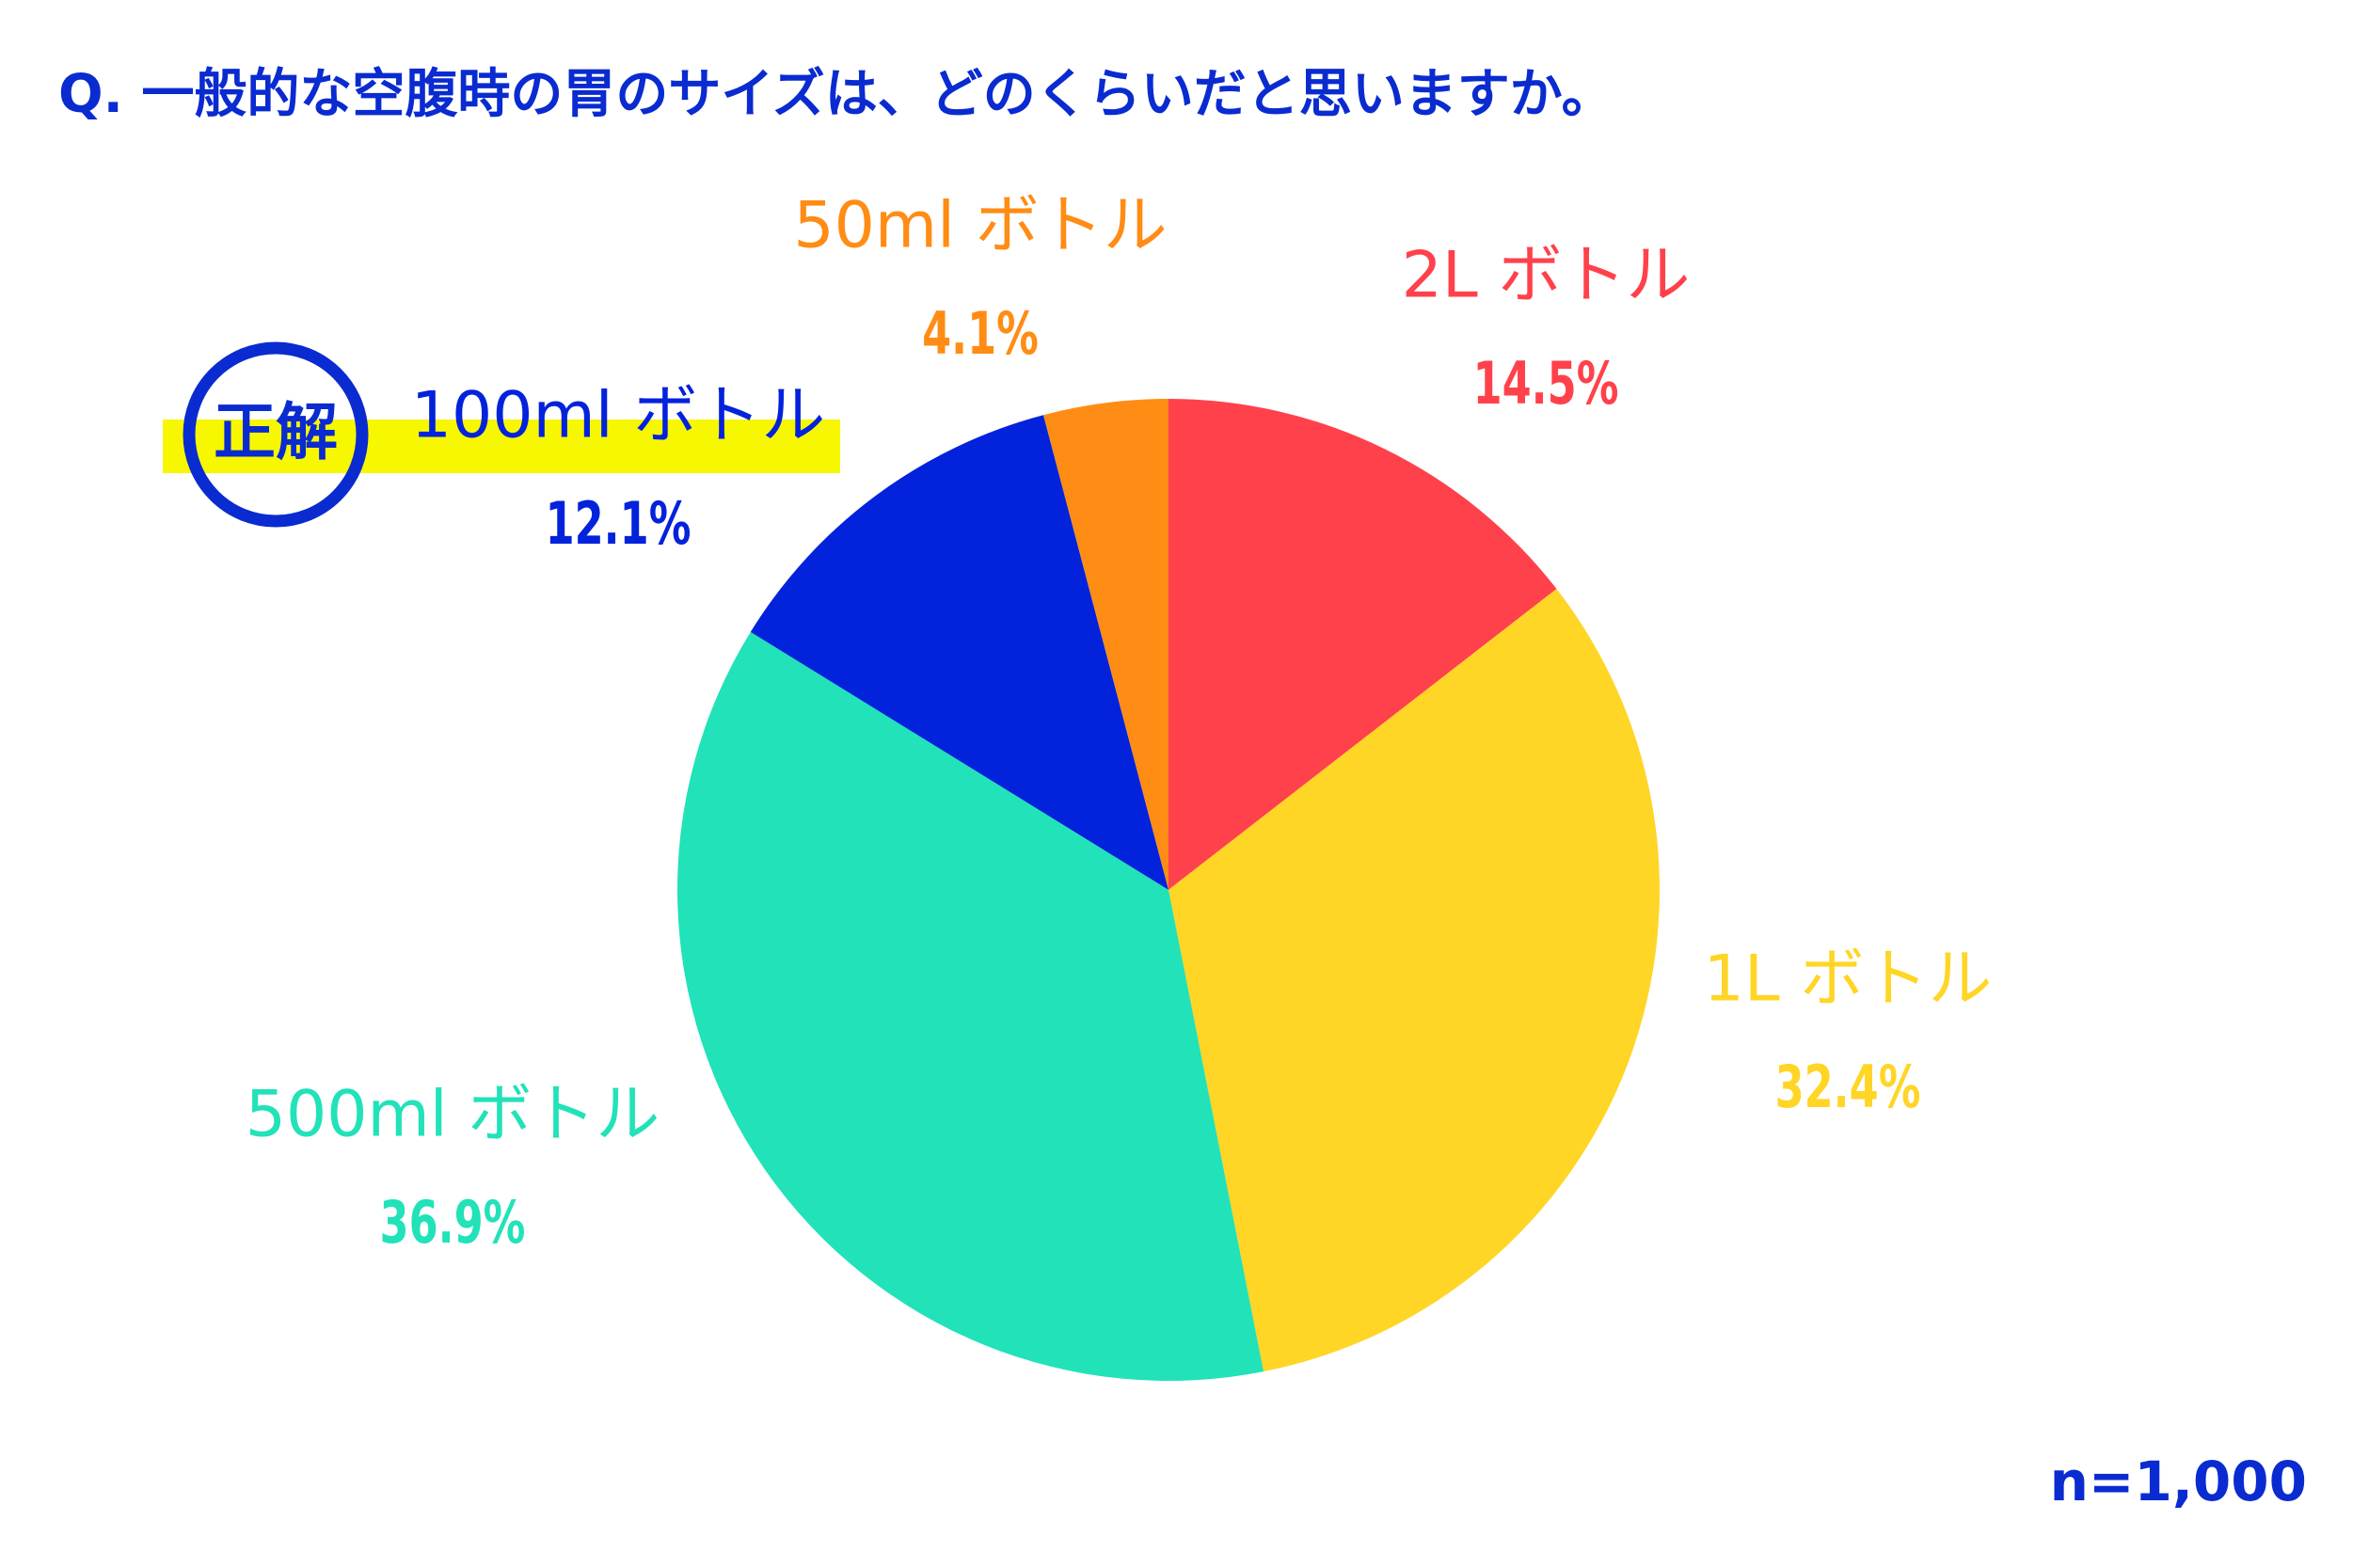 The height and width of the screenshot is (1568, 2353). What do you see at coordinates (618, 416) in the screenshot?
I see `slice-label: 100ml ボトル` at bounding box center [618, 416].